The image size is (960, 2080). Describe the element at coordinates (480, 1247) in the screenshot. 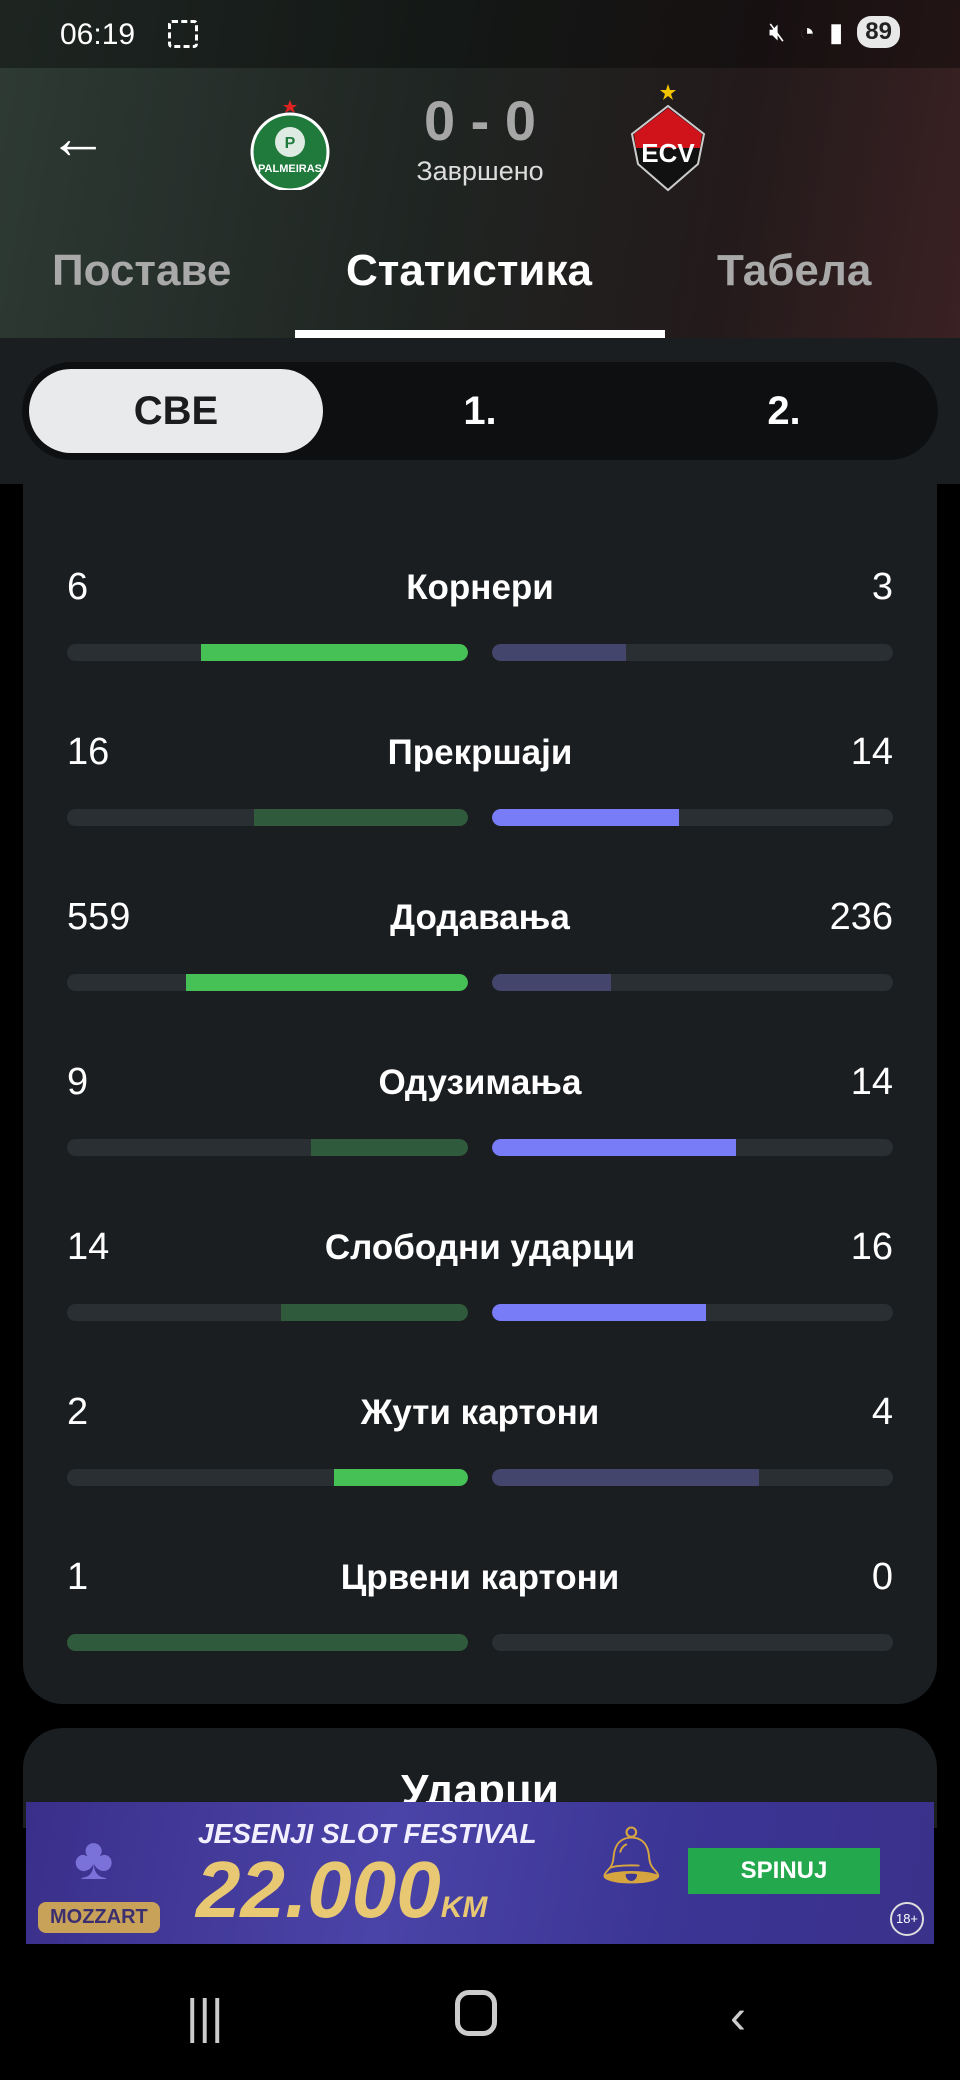

I see `stat-label: Слободни ударци` at that location.